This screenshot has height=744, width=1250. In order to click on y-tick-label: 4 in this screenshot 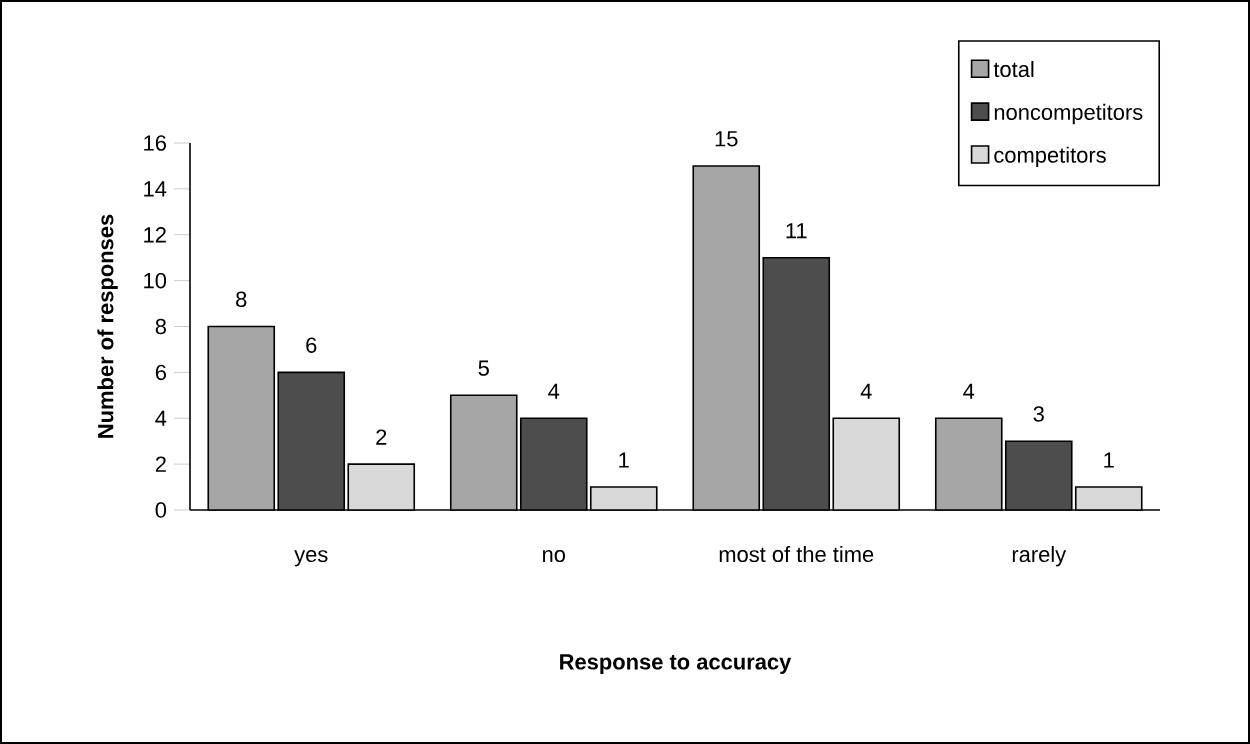, I will do `click(161, 418)`.